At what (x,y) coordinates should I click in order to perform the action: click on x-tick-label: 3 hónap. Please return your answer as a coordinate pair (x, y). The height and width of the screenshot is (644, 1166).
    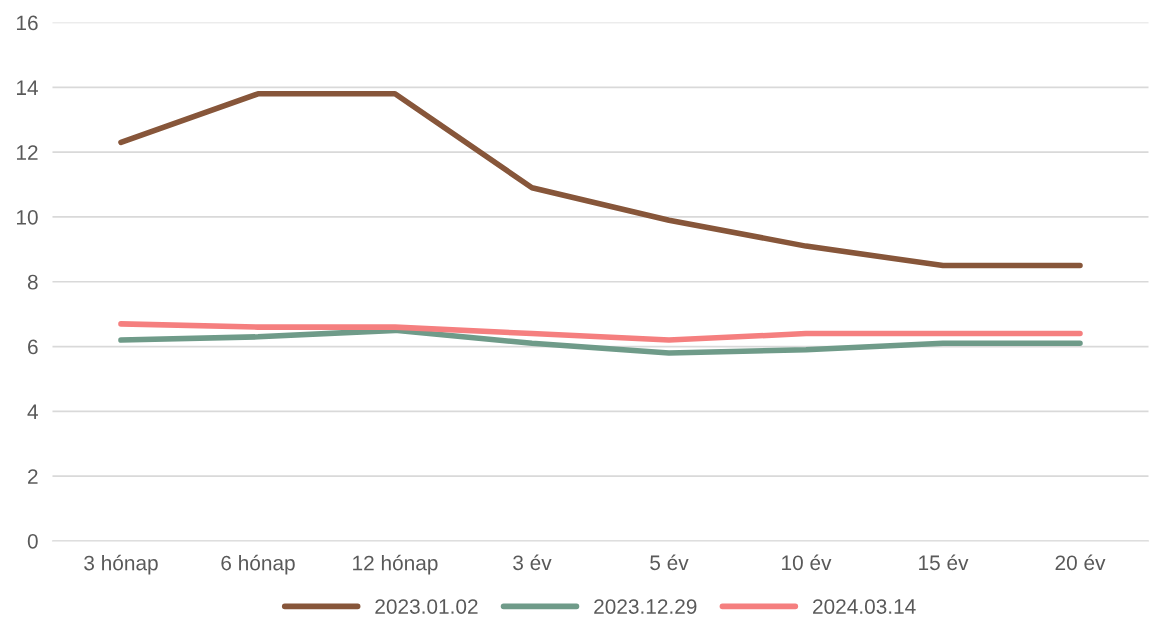
    Looking at the image, I should click on (121, 564).